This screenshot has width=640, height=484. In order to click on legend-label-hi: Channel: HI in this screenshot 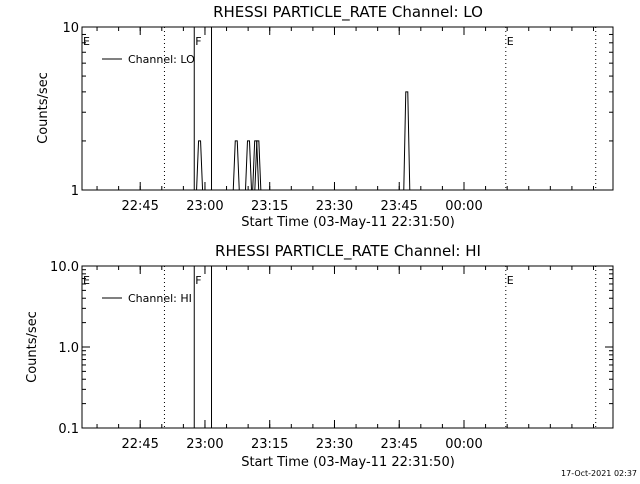, I will do `click(160, 298)`.